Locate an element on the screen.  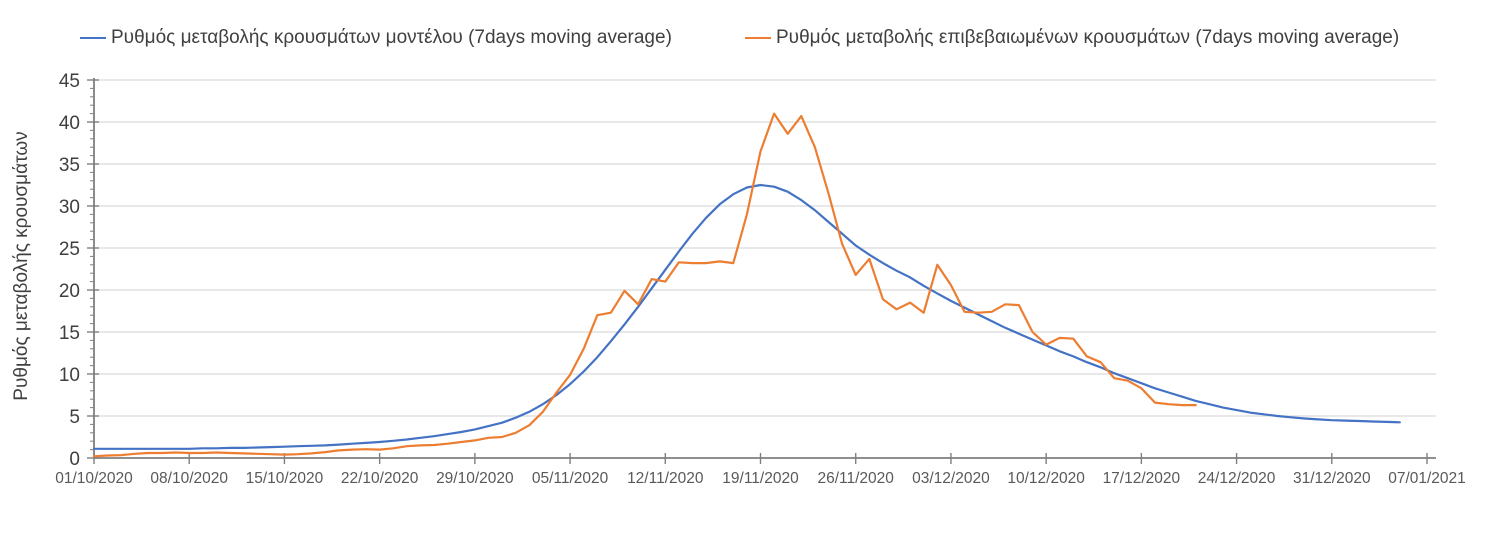
x-tick-label: 29/10/2020 is located at coordinates (475, 478).